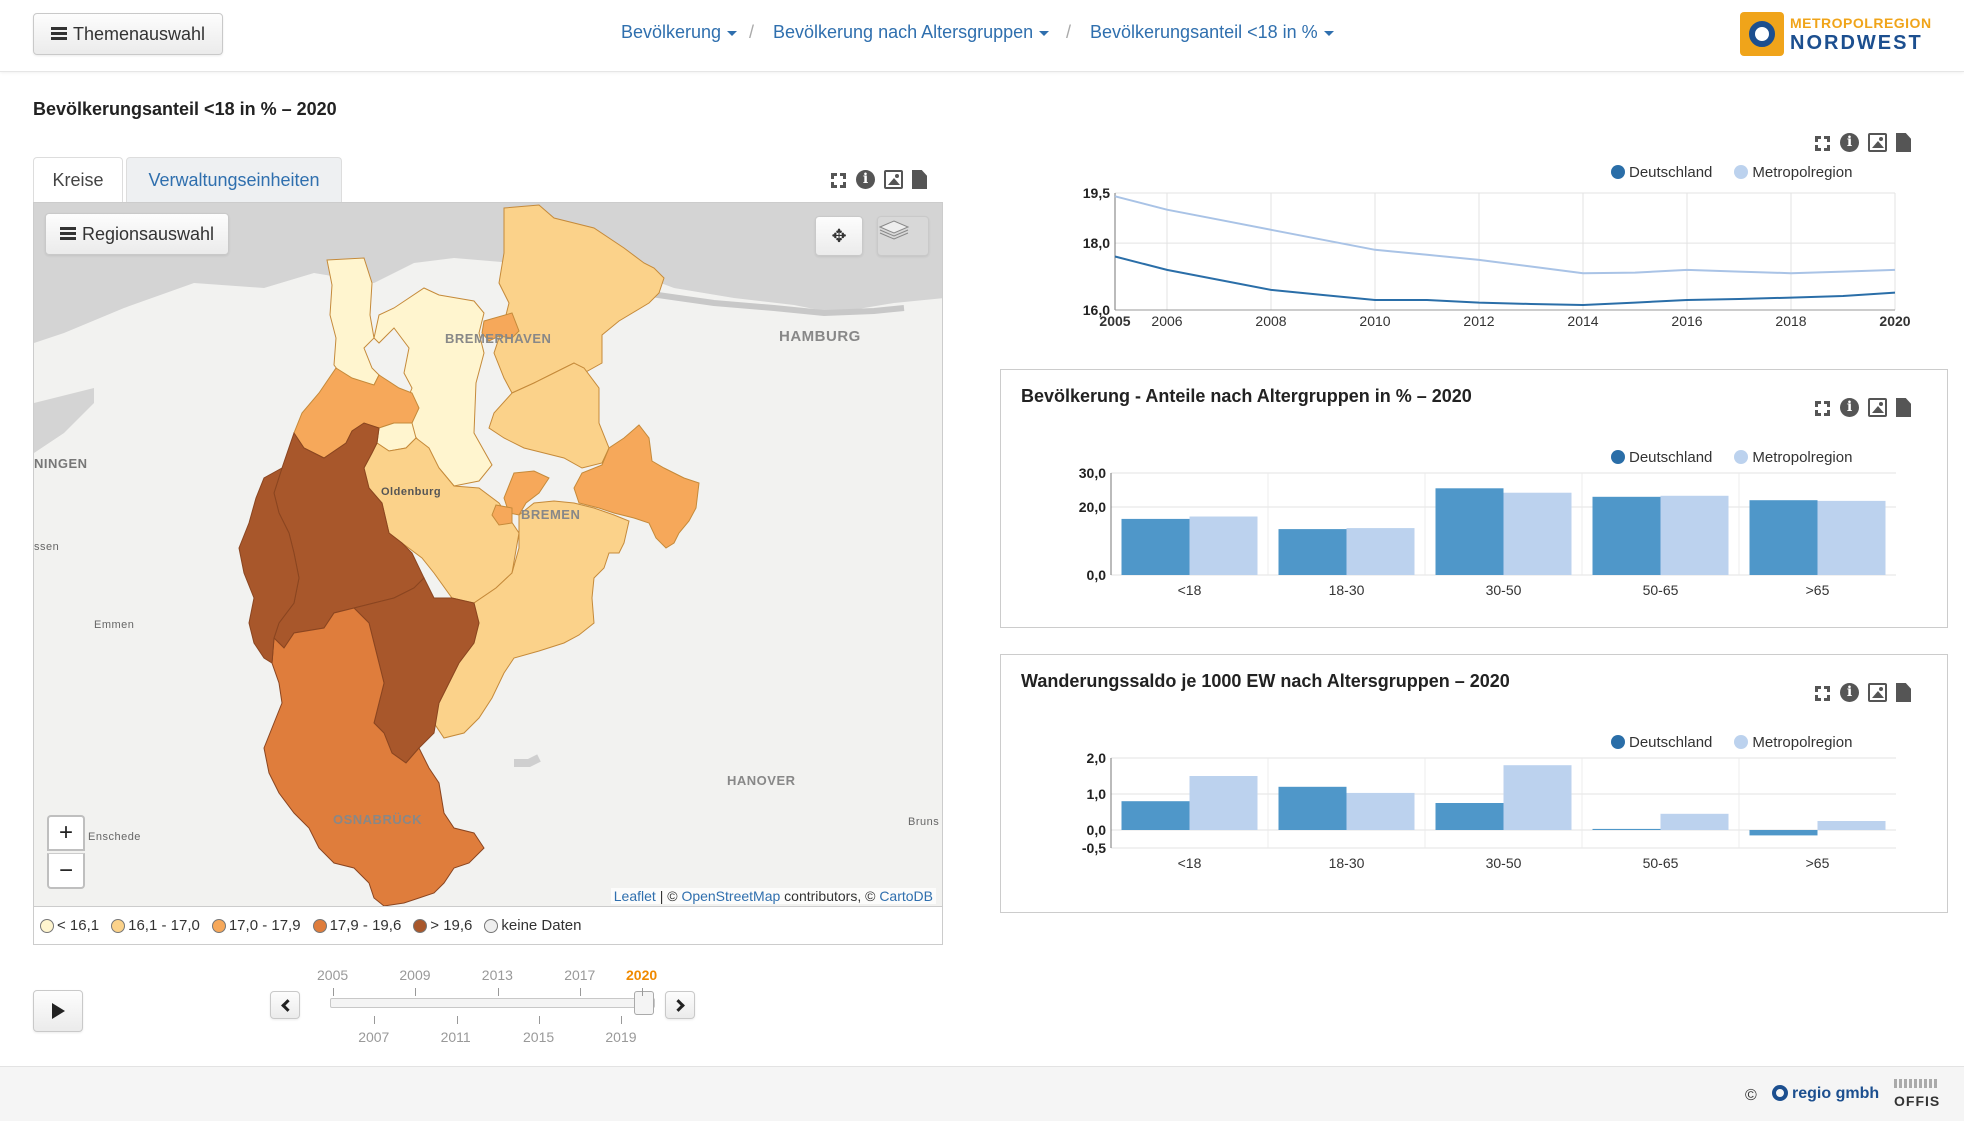 The width and height of the screenshot is (1964, 1121). Describe the element at coordinates (164, 925) in the screenshot. I see `legend-label: 16,1 - 17,0` at that location.